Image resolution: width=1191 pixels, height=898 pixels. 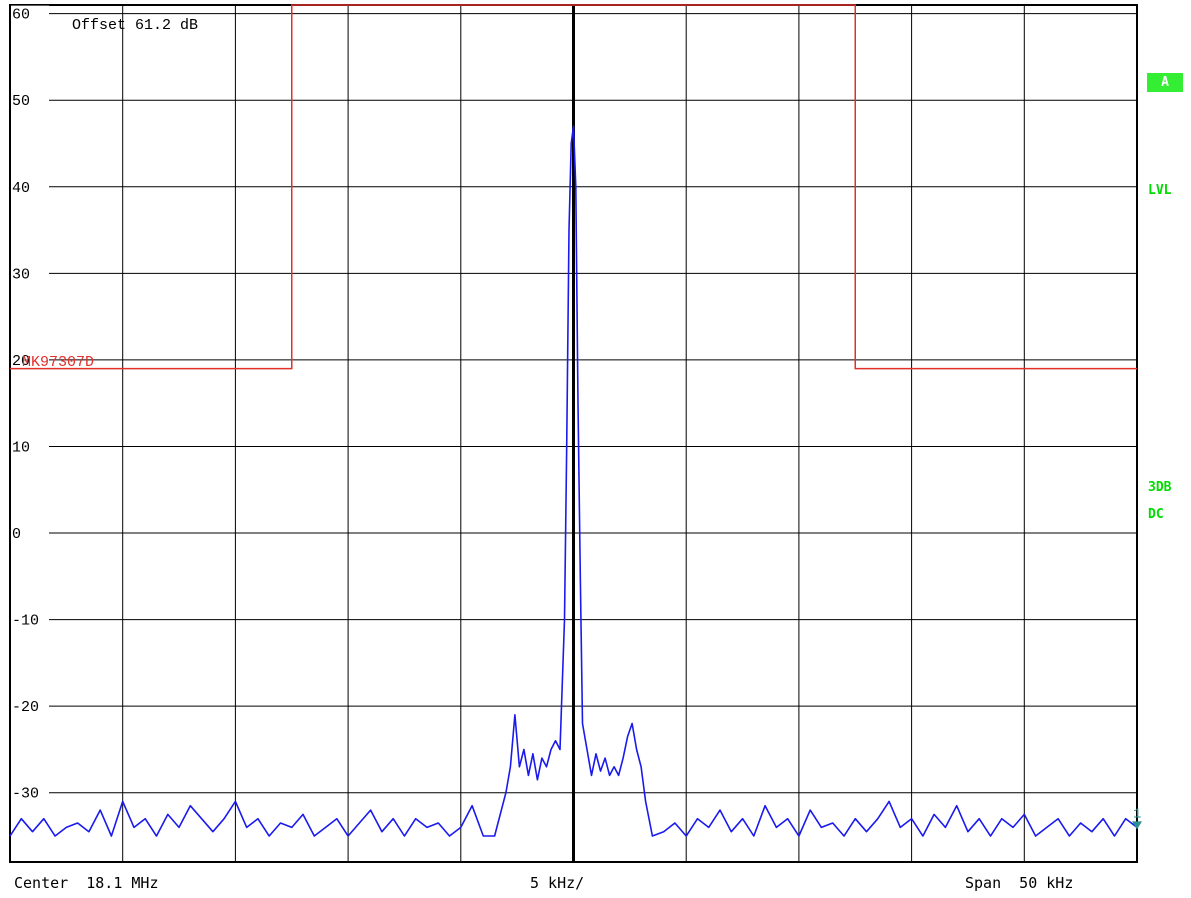 What do you see at coordinates (135, 25) in the screenshot?
I see `offset-annotation: Offset 61.2 dB` at bounding box center [135, 25].